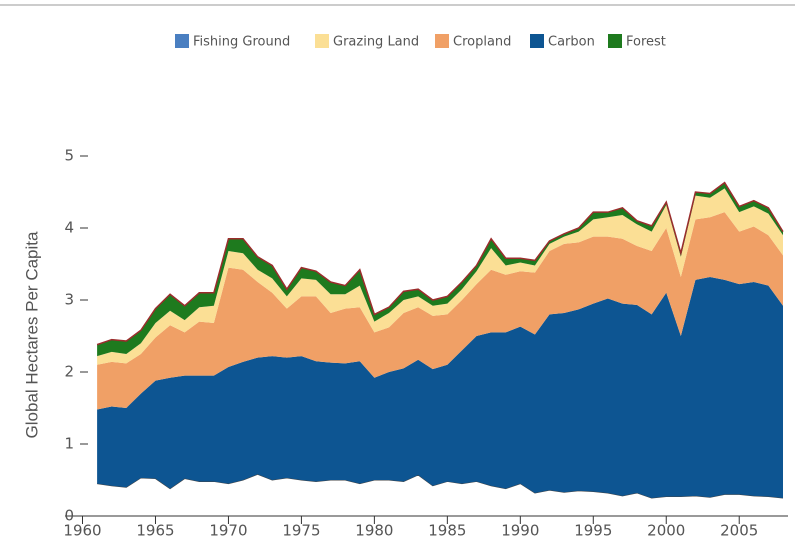 Image resolution: width=795 pixels, height=543 pixels. I want to click on x-tick-label: 1960, so click(82, 531).